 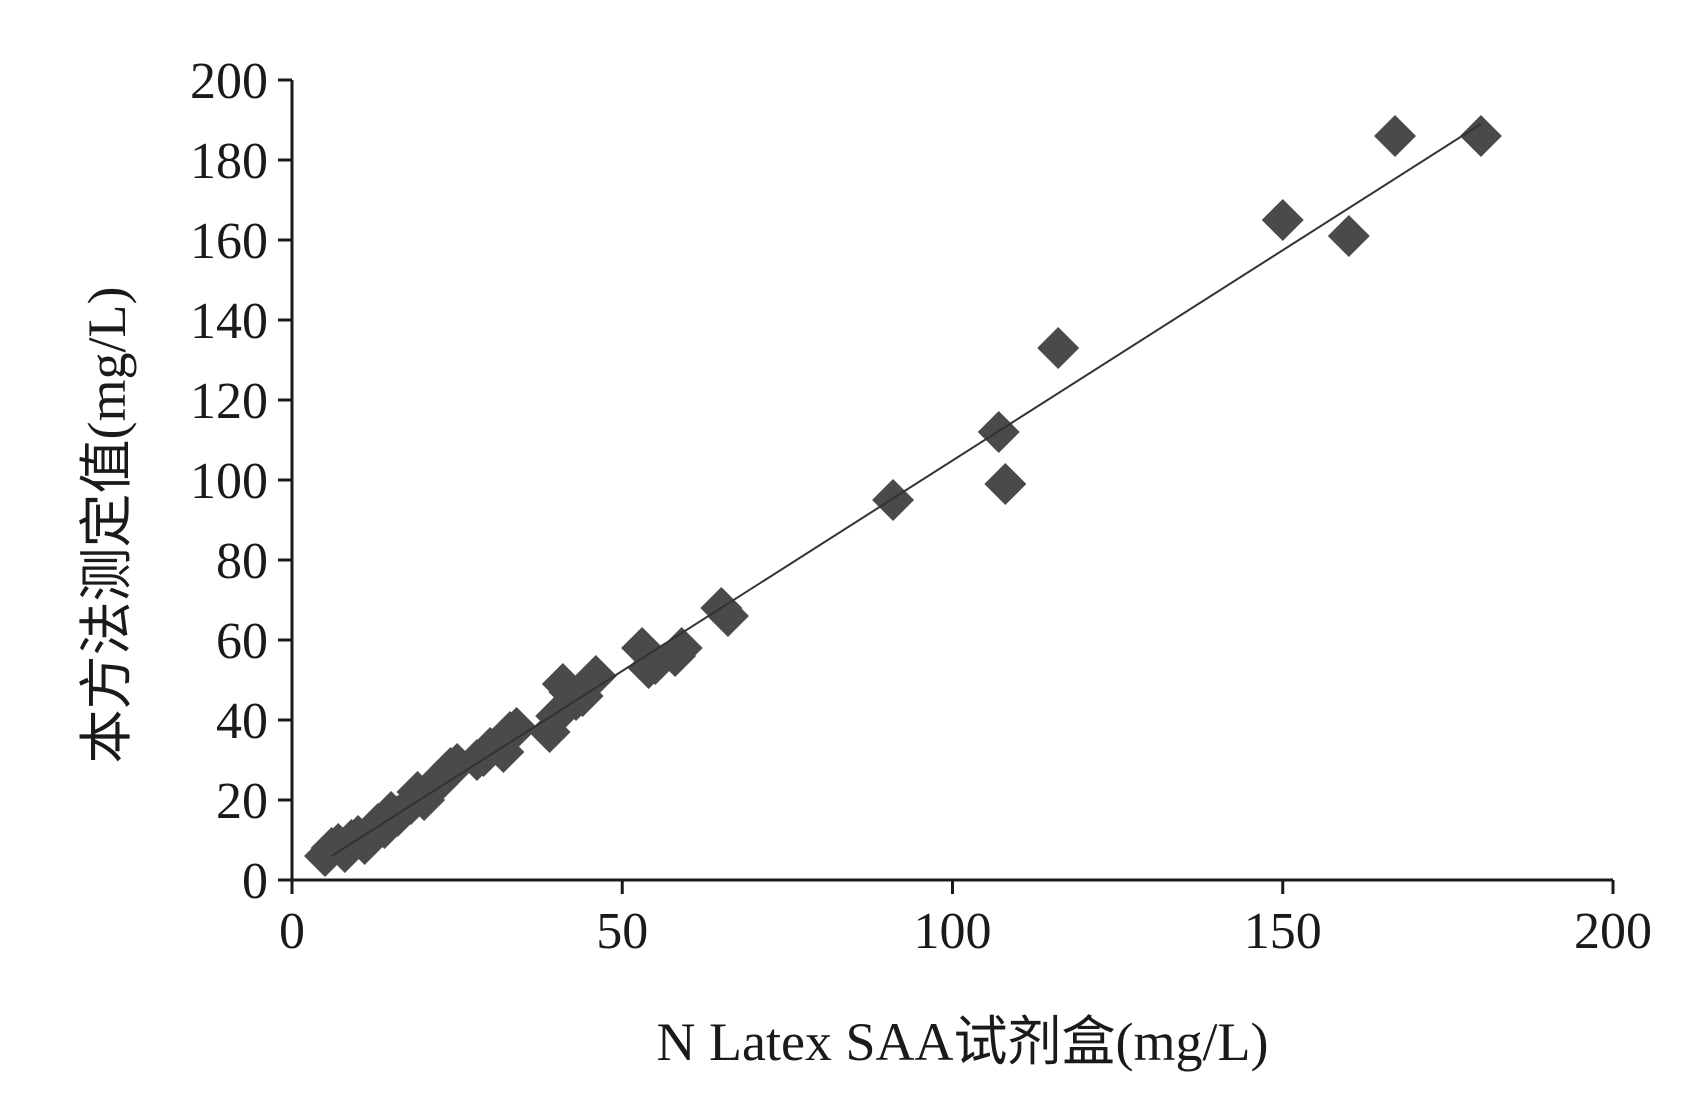 I want to click on y-tick-label: 60, so click(x=242, y=641).